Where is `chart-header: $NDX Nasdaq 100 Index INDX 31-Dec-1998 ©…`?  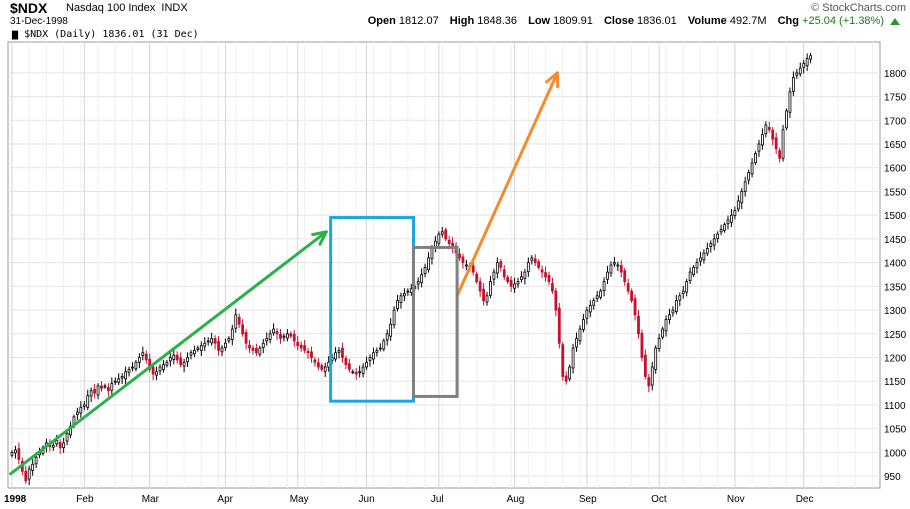
chart-header: $NDX Nasdaq 100 Index INDX 31-Dec-1998 ©… is located at coordinates (455, 14).